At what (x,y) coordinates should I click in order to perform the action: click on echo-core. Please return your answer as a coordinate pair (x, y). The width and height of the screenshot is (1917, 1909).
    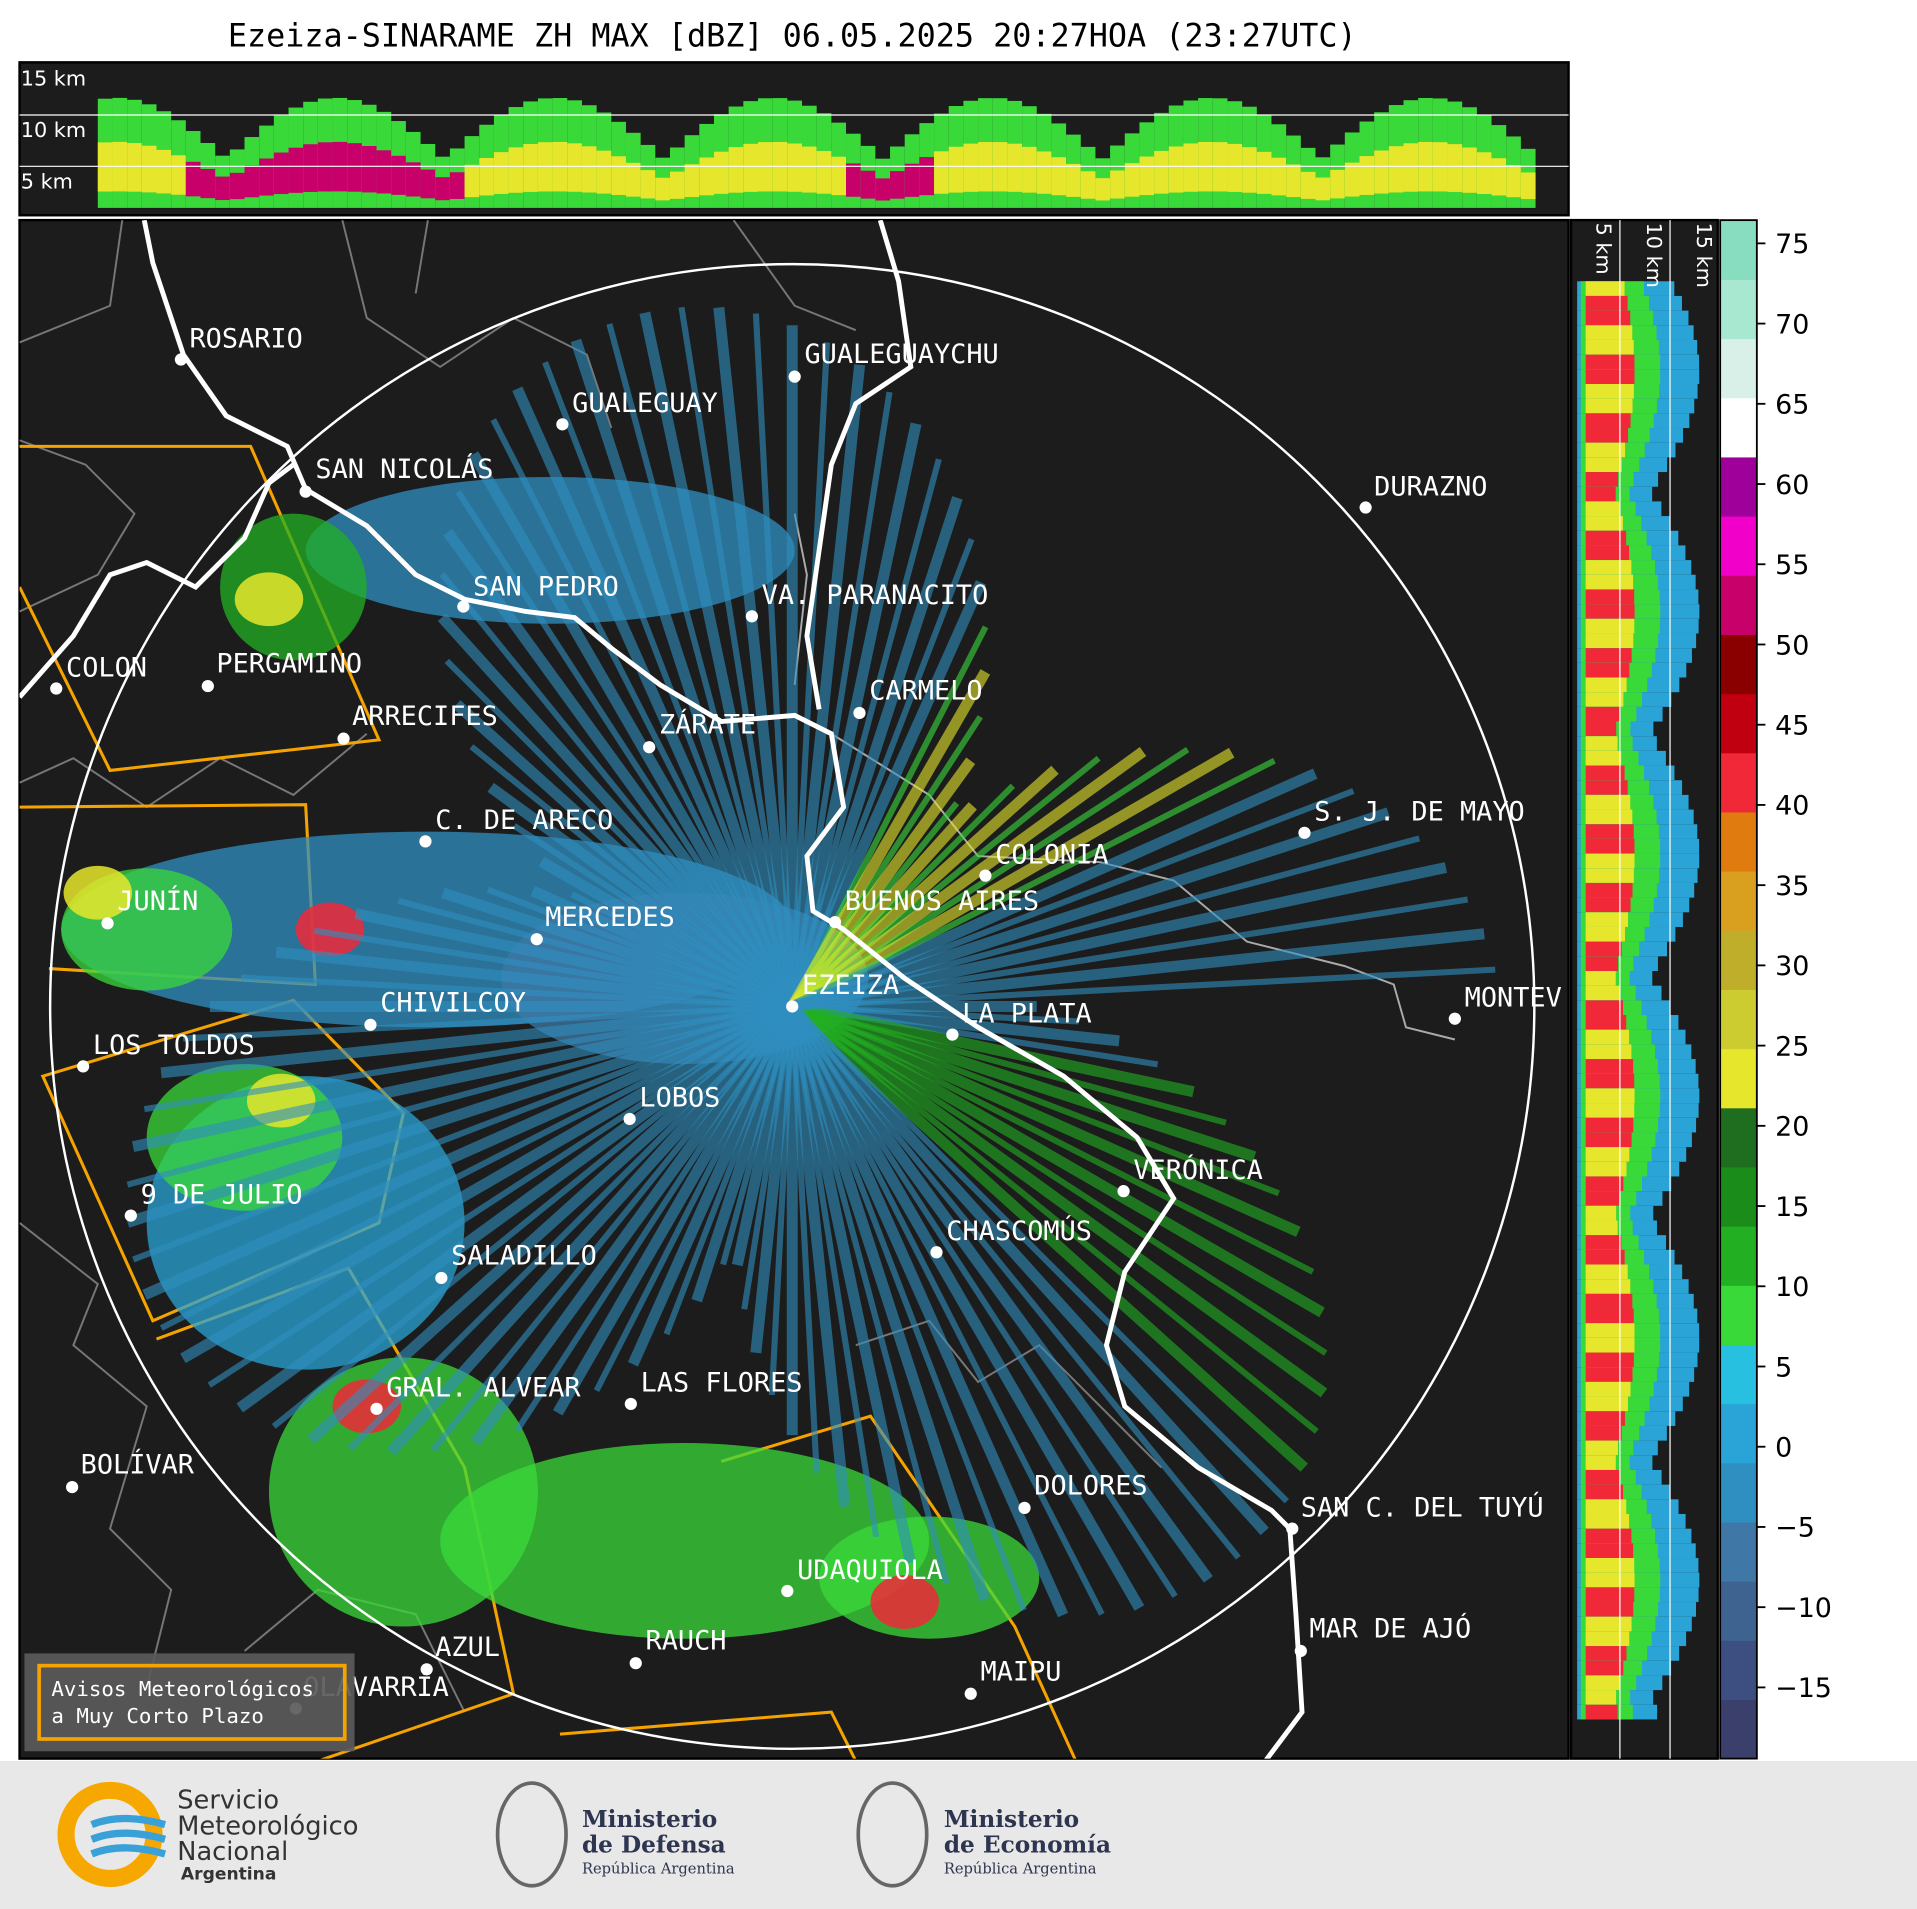
    Looking at the image, I should click on (98, 892).